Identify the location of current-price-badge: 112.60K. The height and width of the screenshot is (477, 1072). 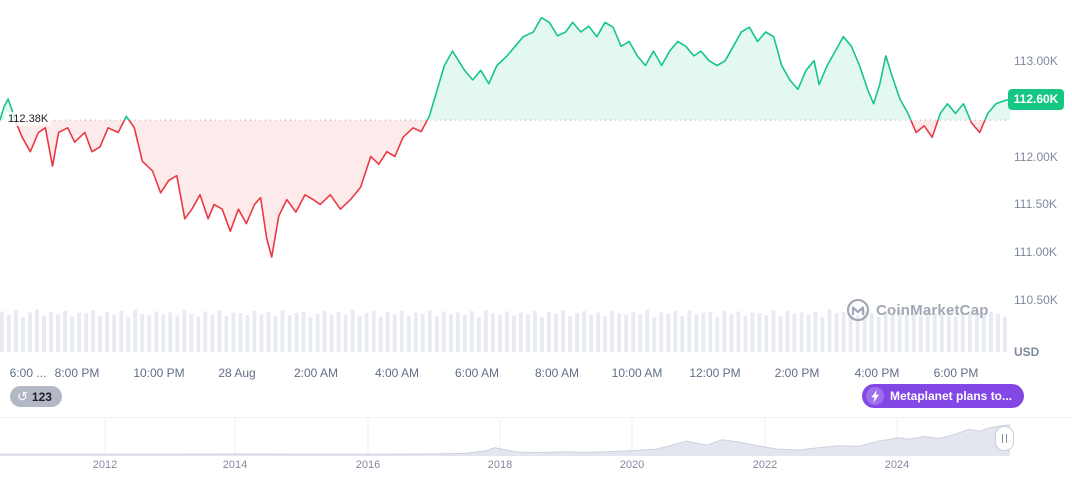
(1036, 99).